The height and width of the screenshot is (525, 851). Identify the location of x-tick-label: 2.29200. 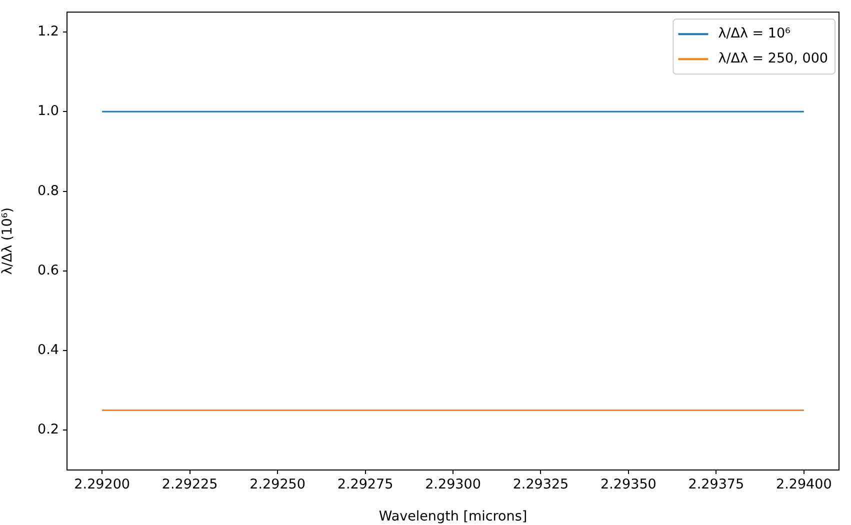
(102, 484).